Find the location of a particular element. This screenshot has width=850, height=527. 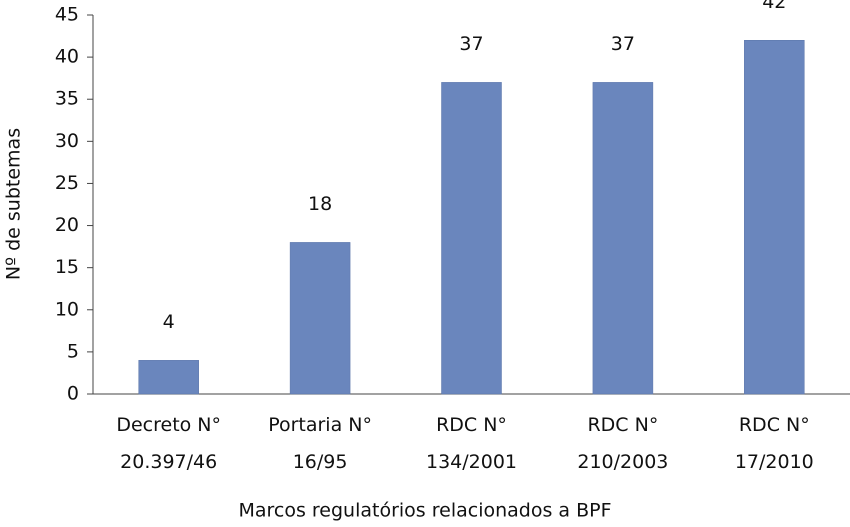

y-tick-label: 20 is located at coordinates (67, 225).